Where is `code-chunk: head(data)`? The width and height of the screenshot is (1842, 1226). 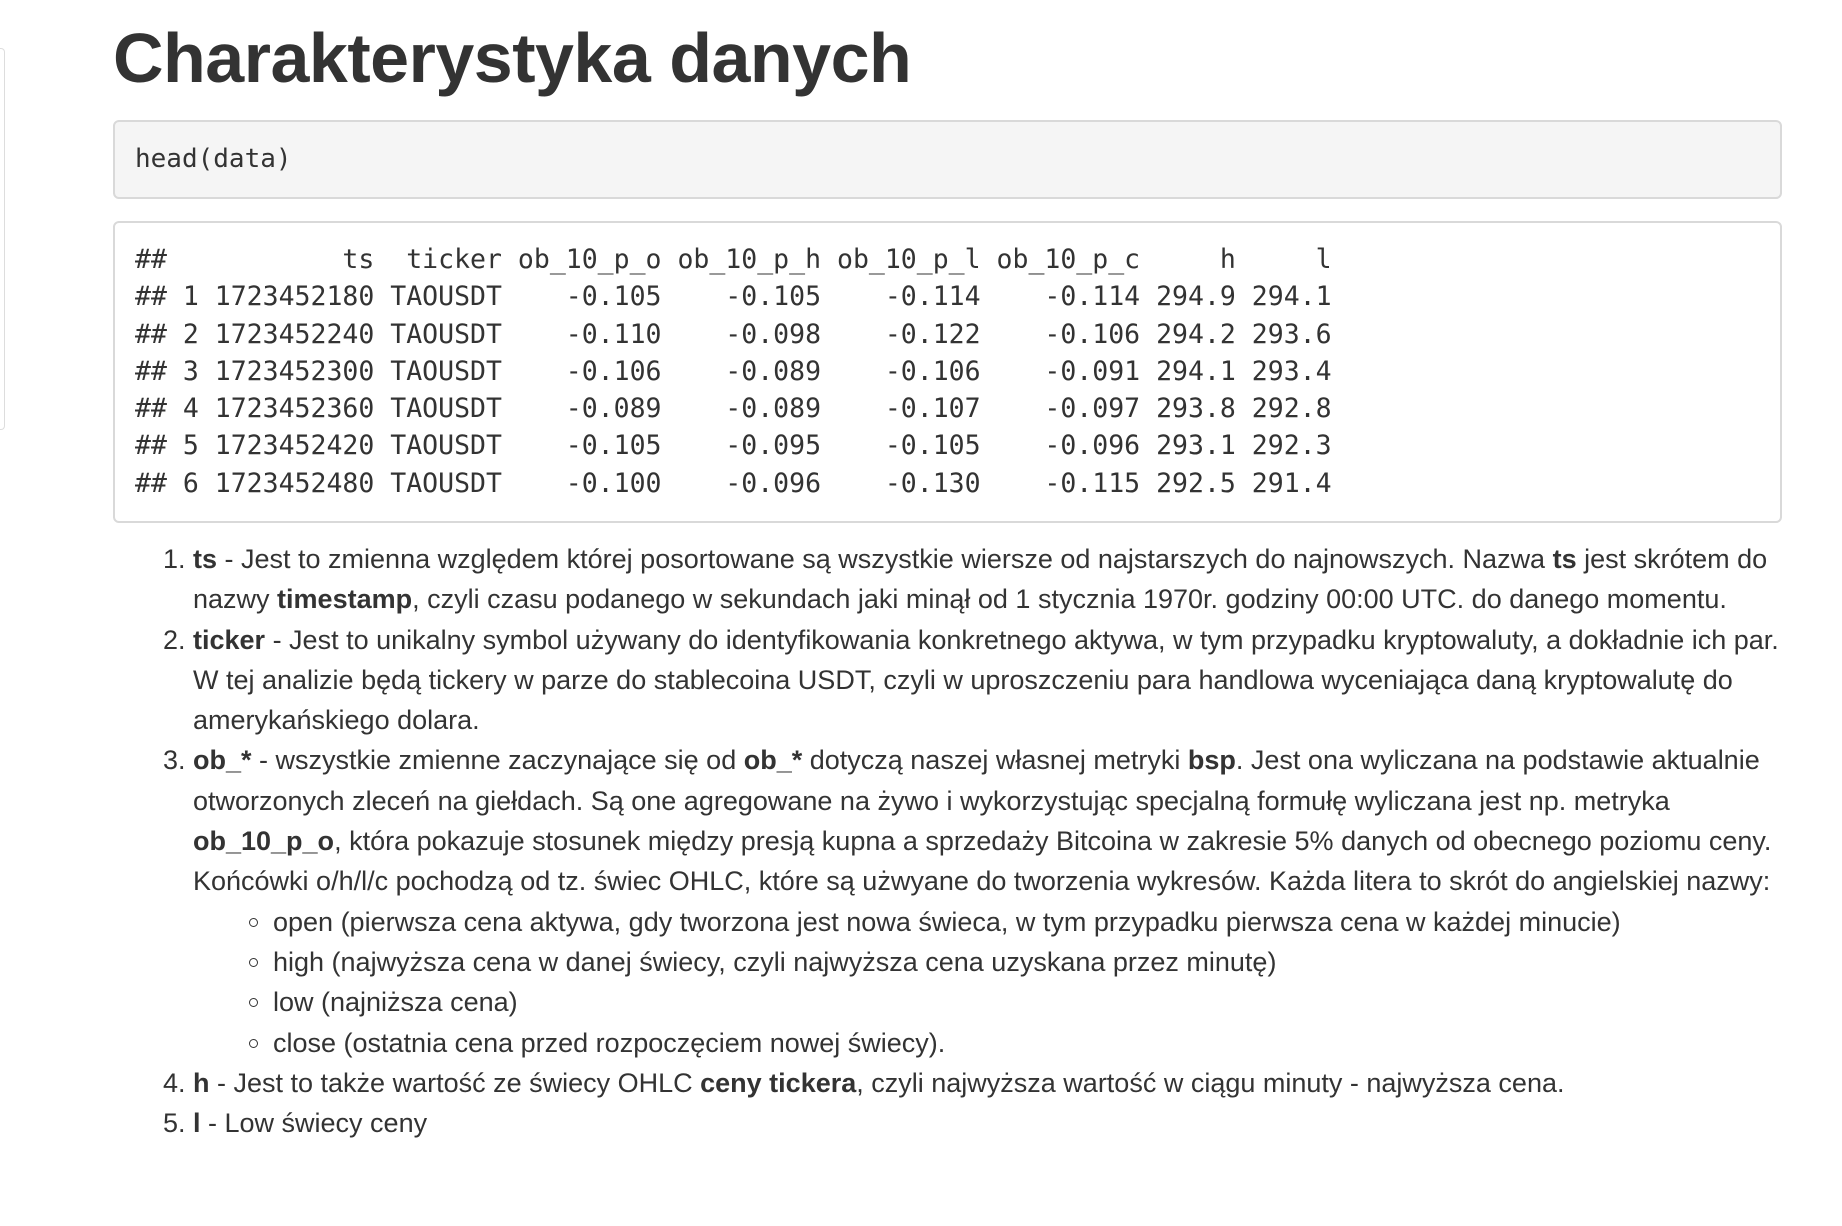 code-chunk: head(data) is located at coordinates (947, 159).